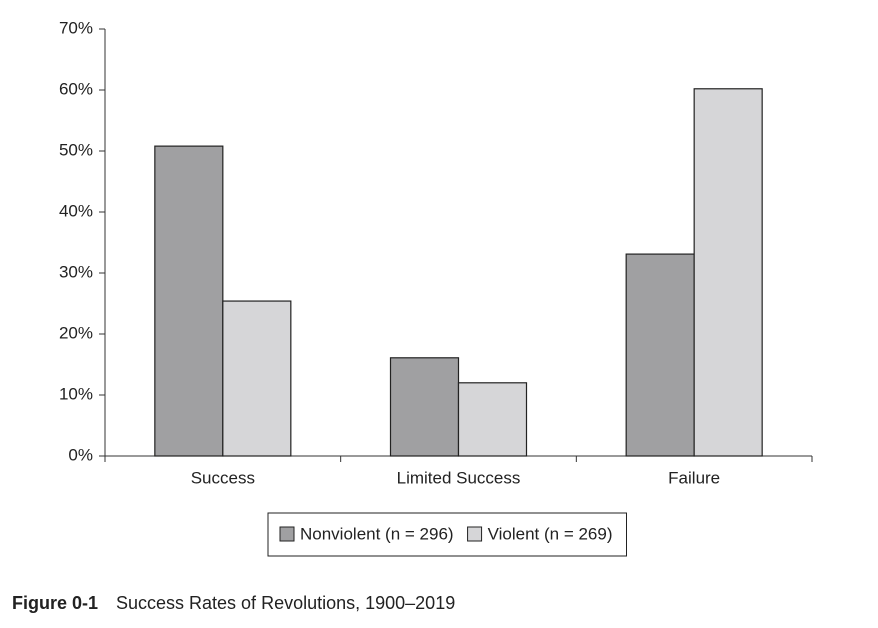 This screenshot has width=878, height=628. I want to click on figure-label: Figure 0-1, so click(55, 603).